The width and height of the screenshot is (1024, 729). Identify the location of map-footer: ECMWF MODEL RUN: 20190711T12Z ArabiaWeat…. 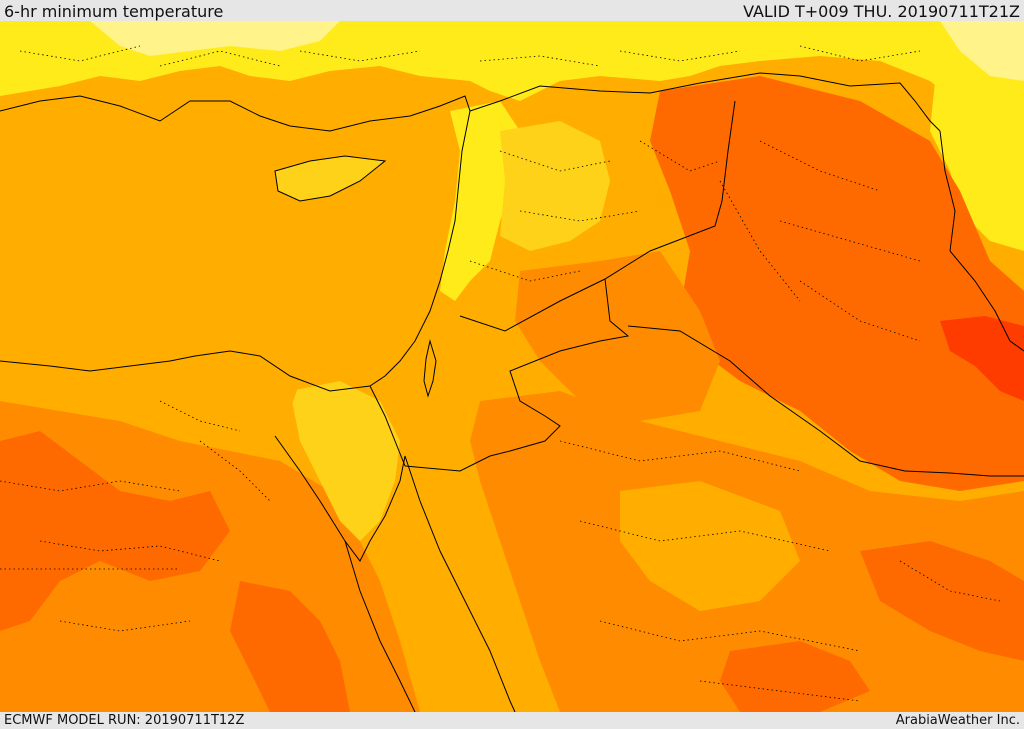
(512, 720).